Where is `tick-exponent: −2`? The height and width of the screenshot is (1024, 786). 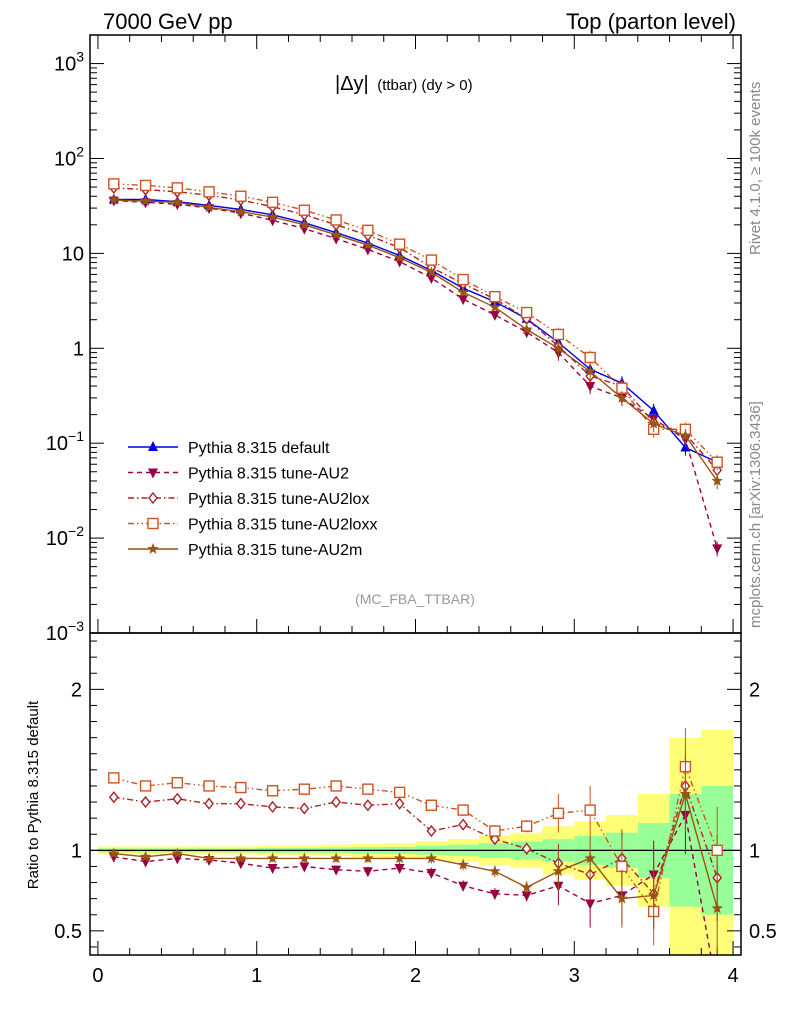
tick-exponent: −2 is located at coordinates (76, 531).